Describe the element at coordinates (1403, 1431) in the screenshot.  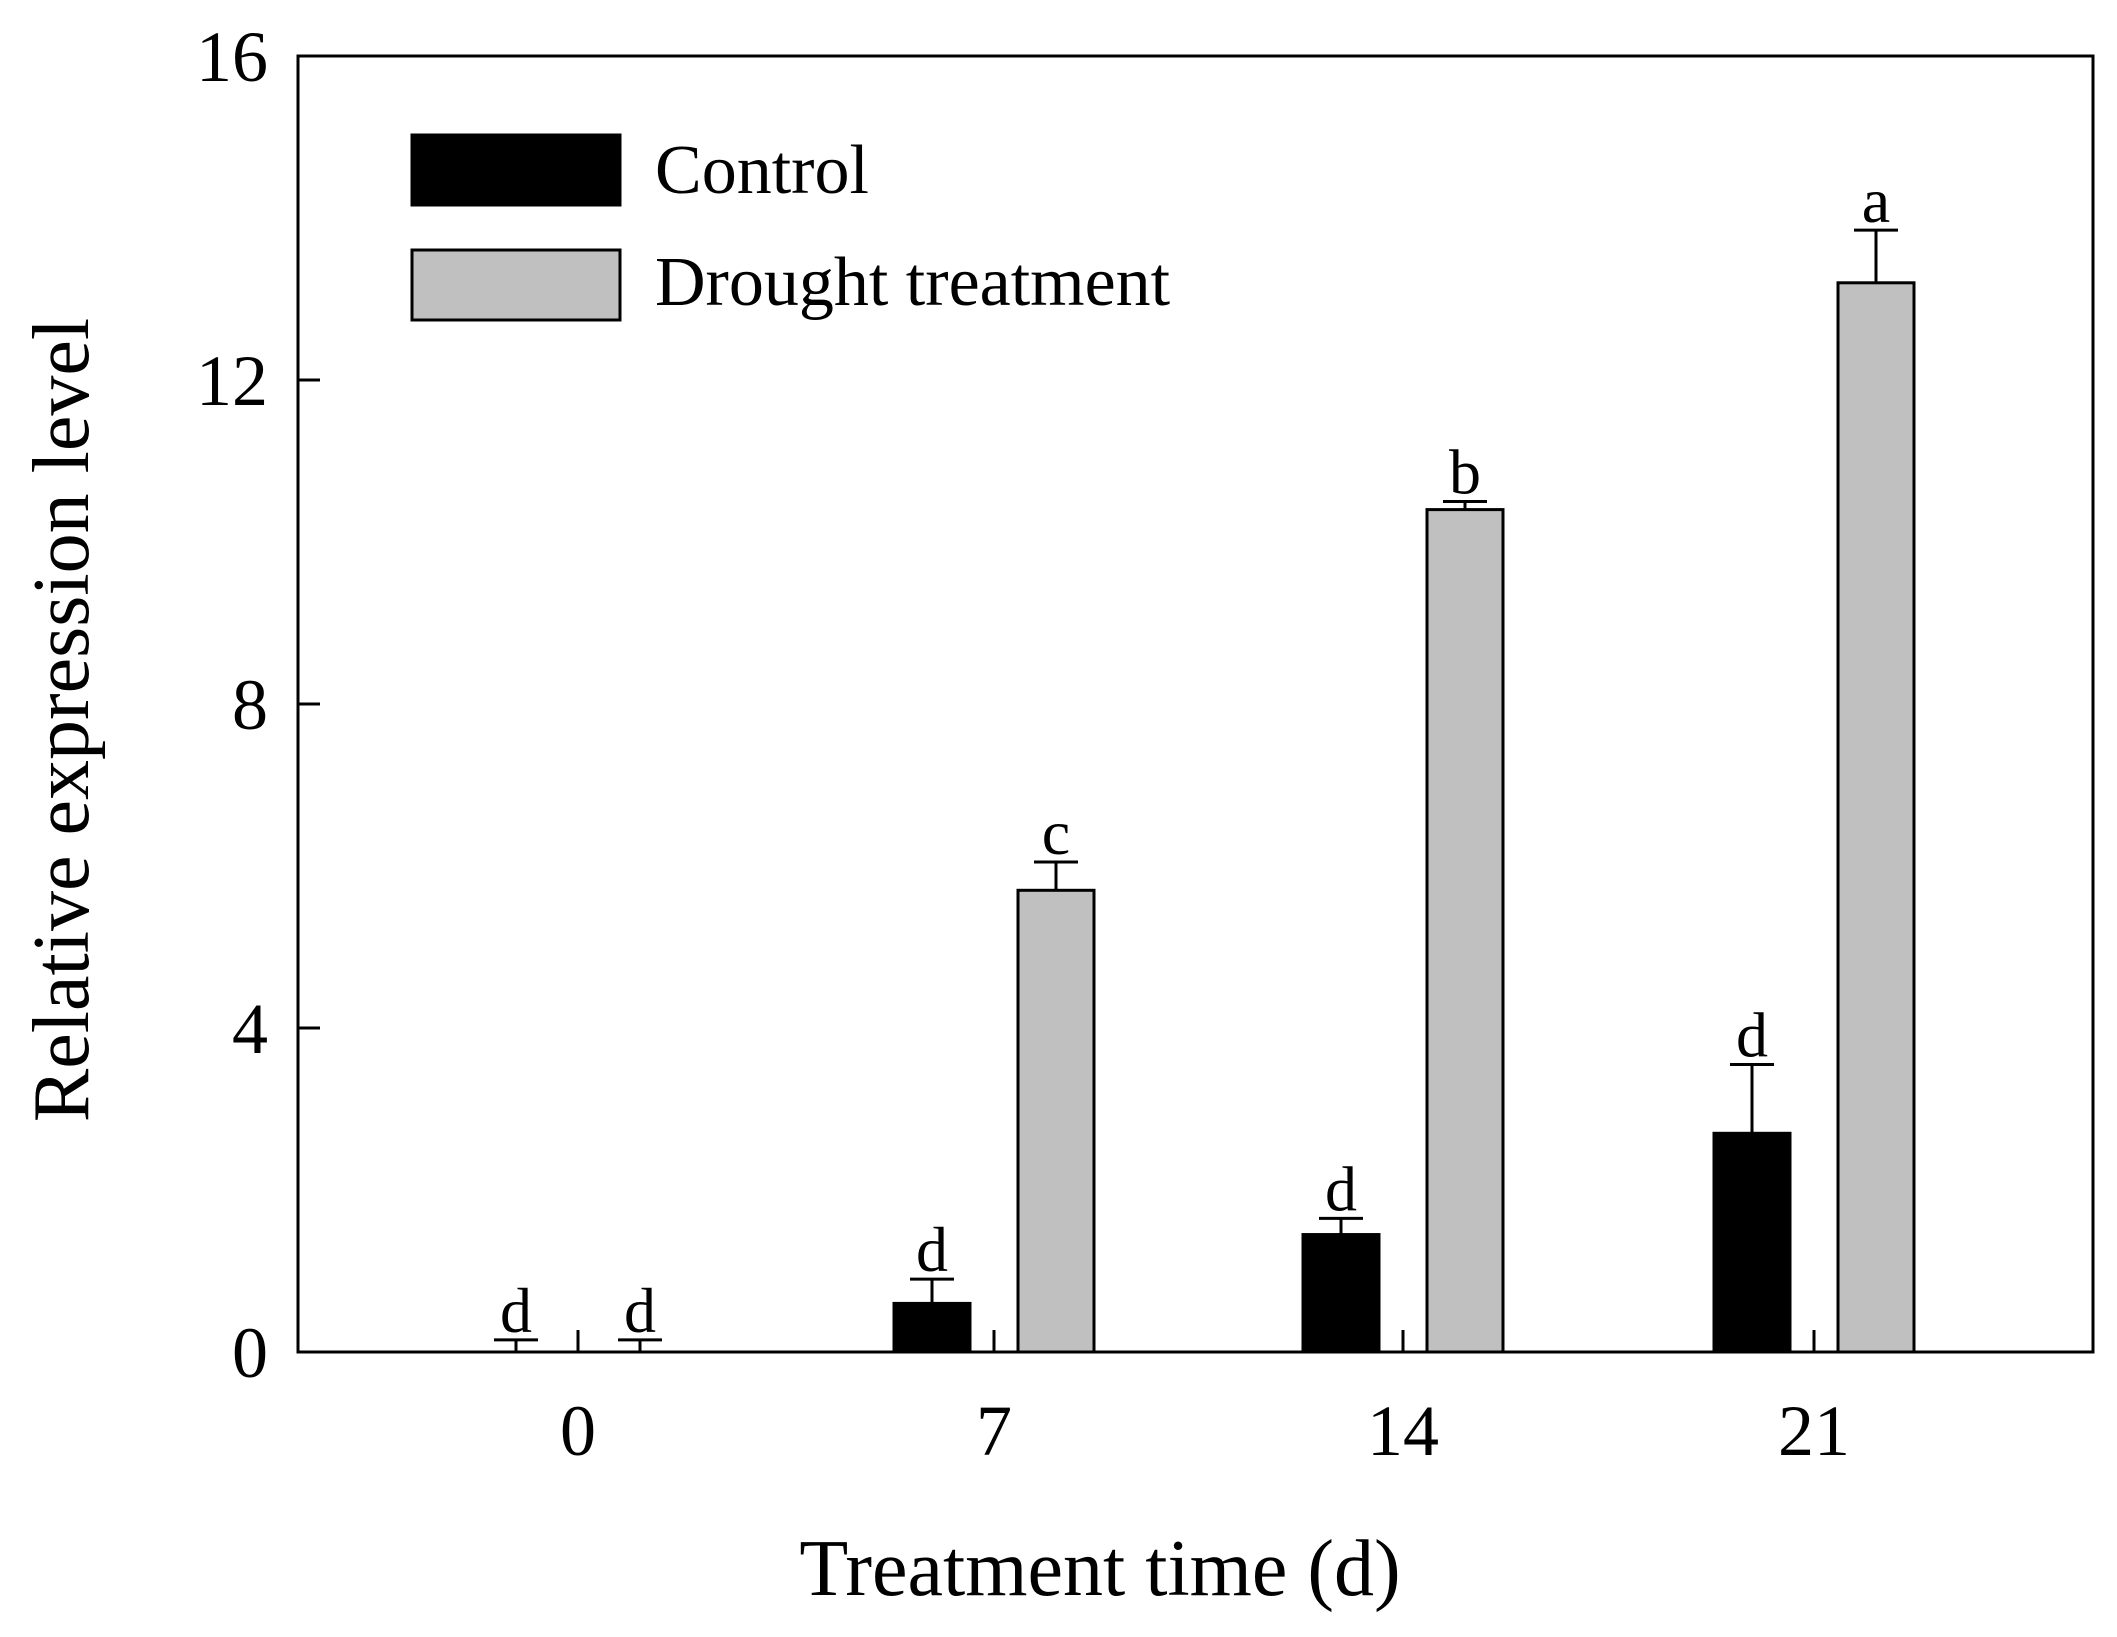
I see `x-tick-label: 14` at that location.